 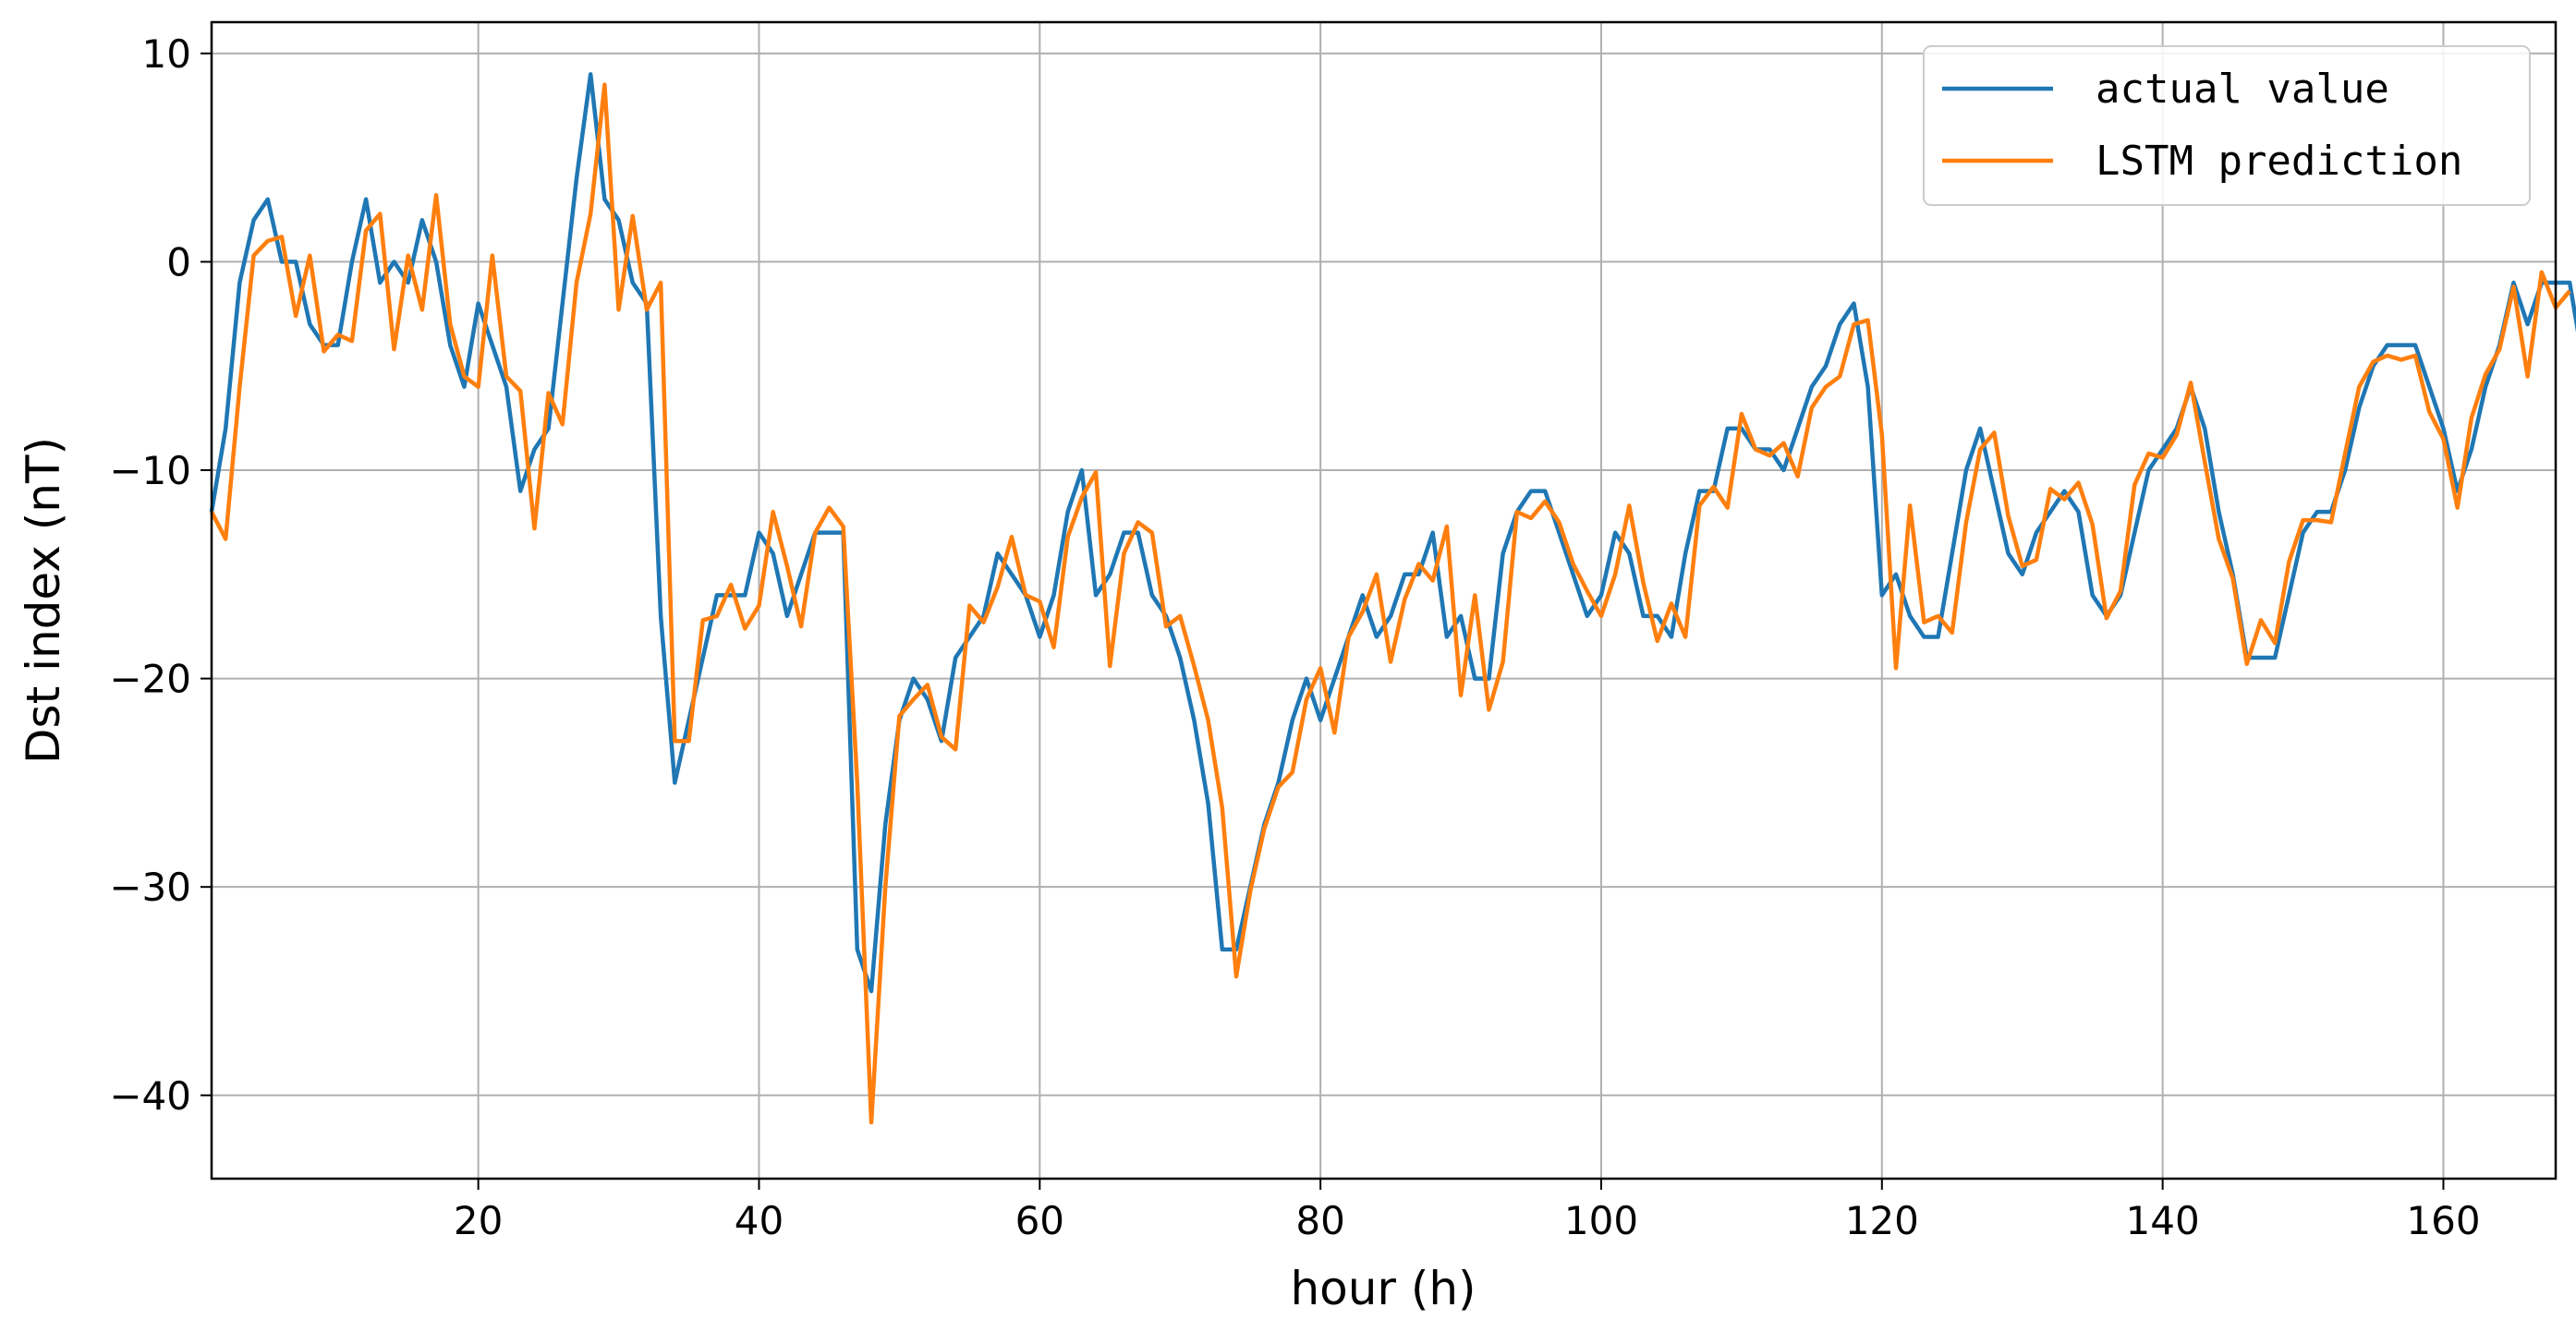 I want to click on y-ticks: 10 0 −10 −20 −30 −40, so click(x=160, y=575).